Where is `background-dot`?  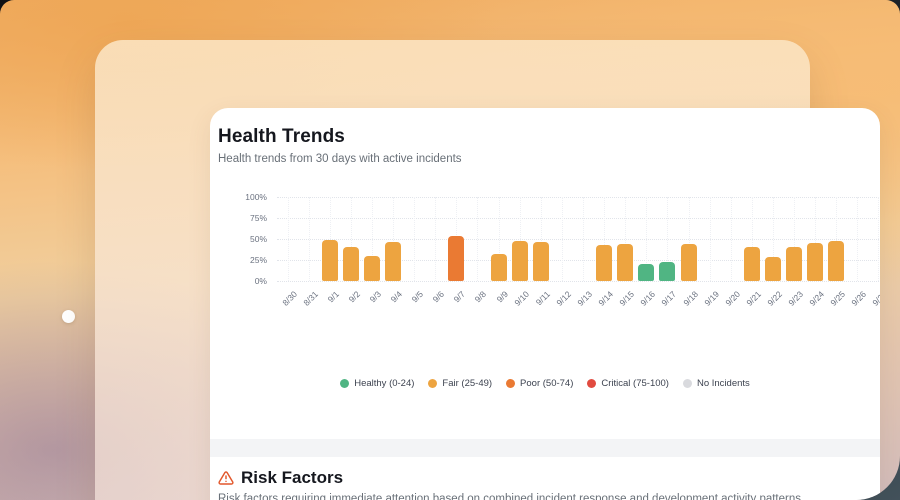 background-dot is located at coordinates (68, 316).